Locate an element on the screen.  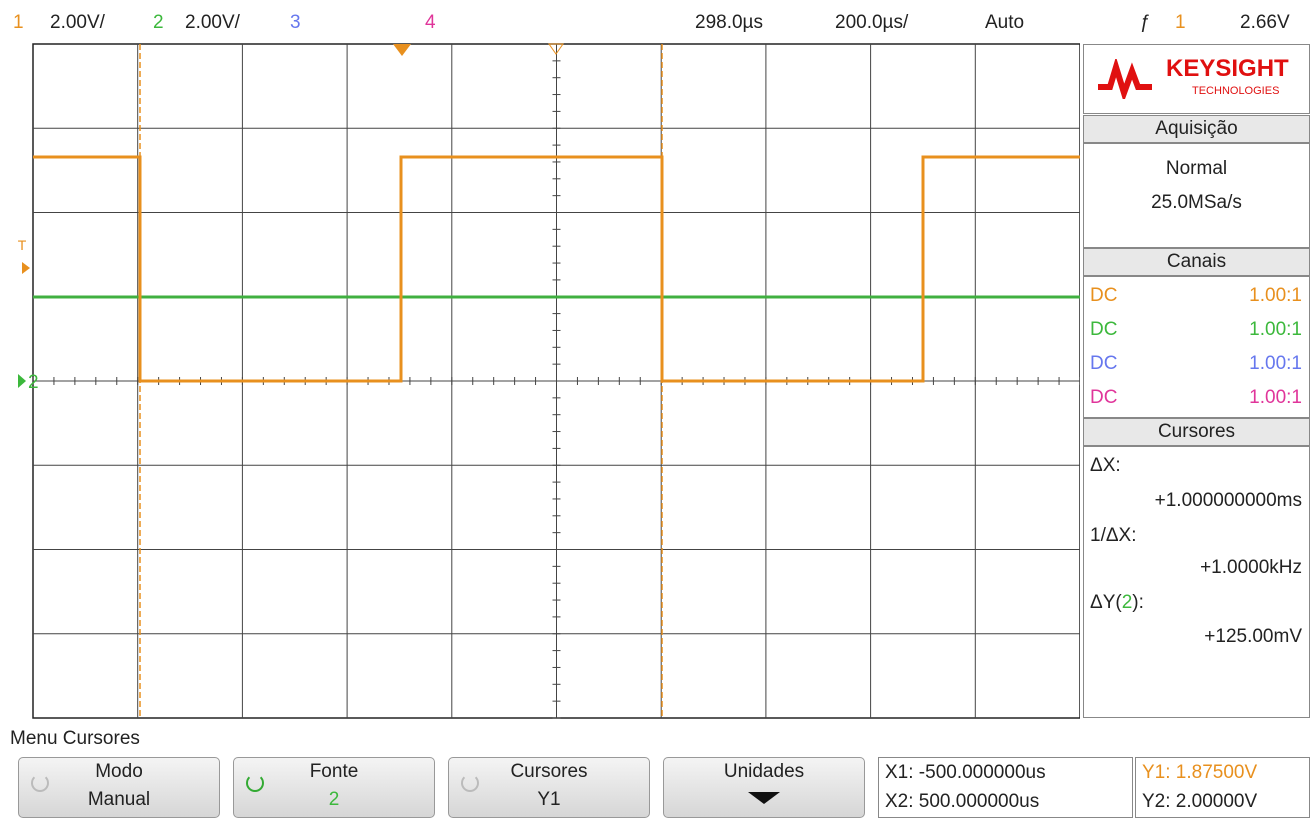
softkey-value: Y1 is located at coordinates (549, 799).